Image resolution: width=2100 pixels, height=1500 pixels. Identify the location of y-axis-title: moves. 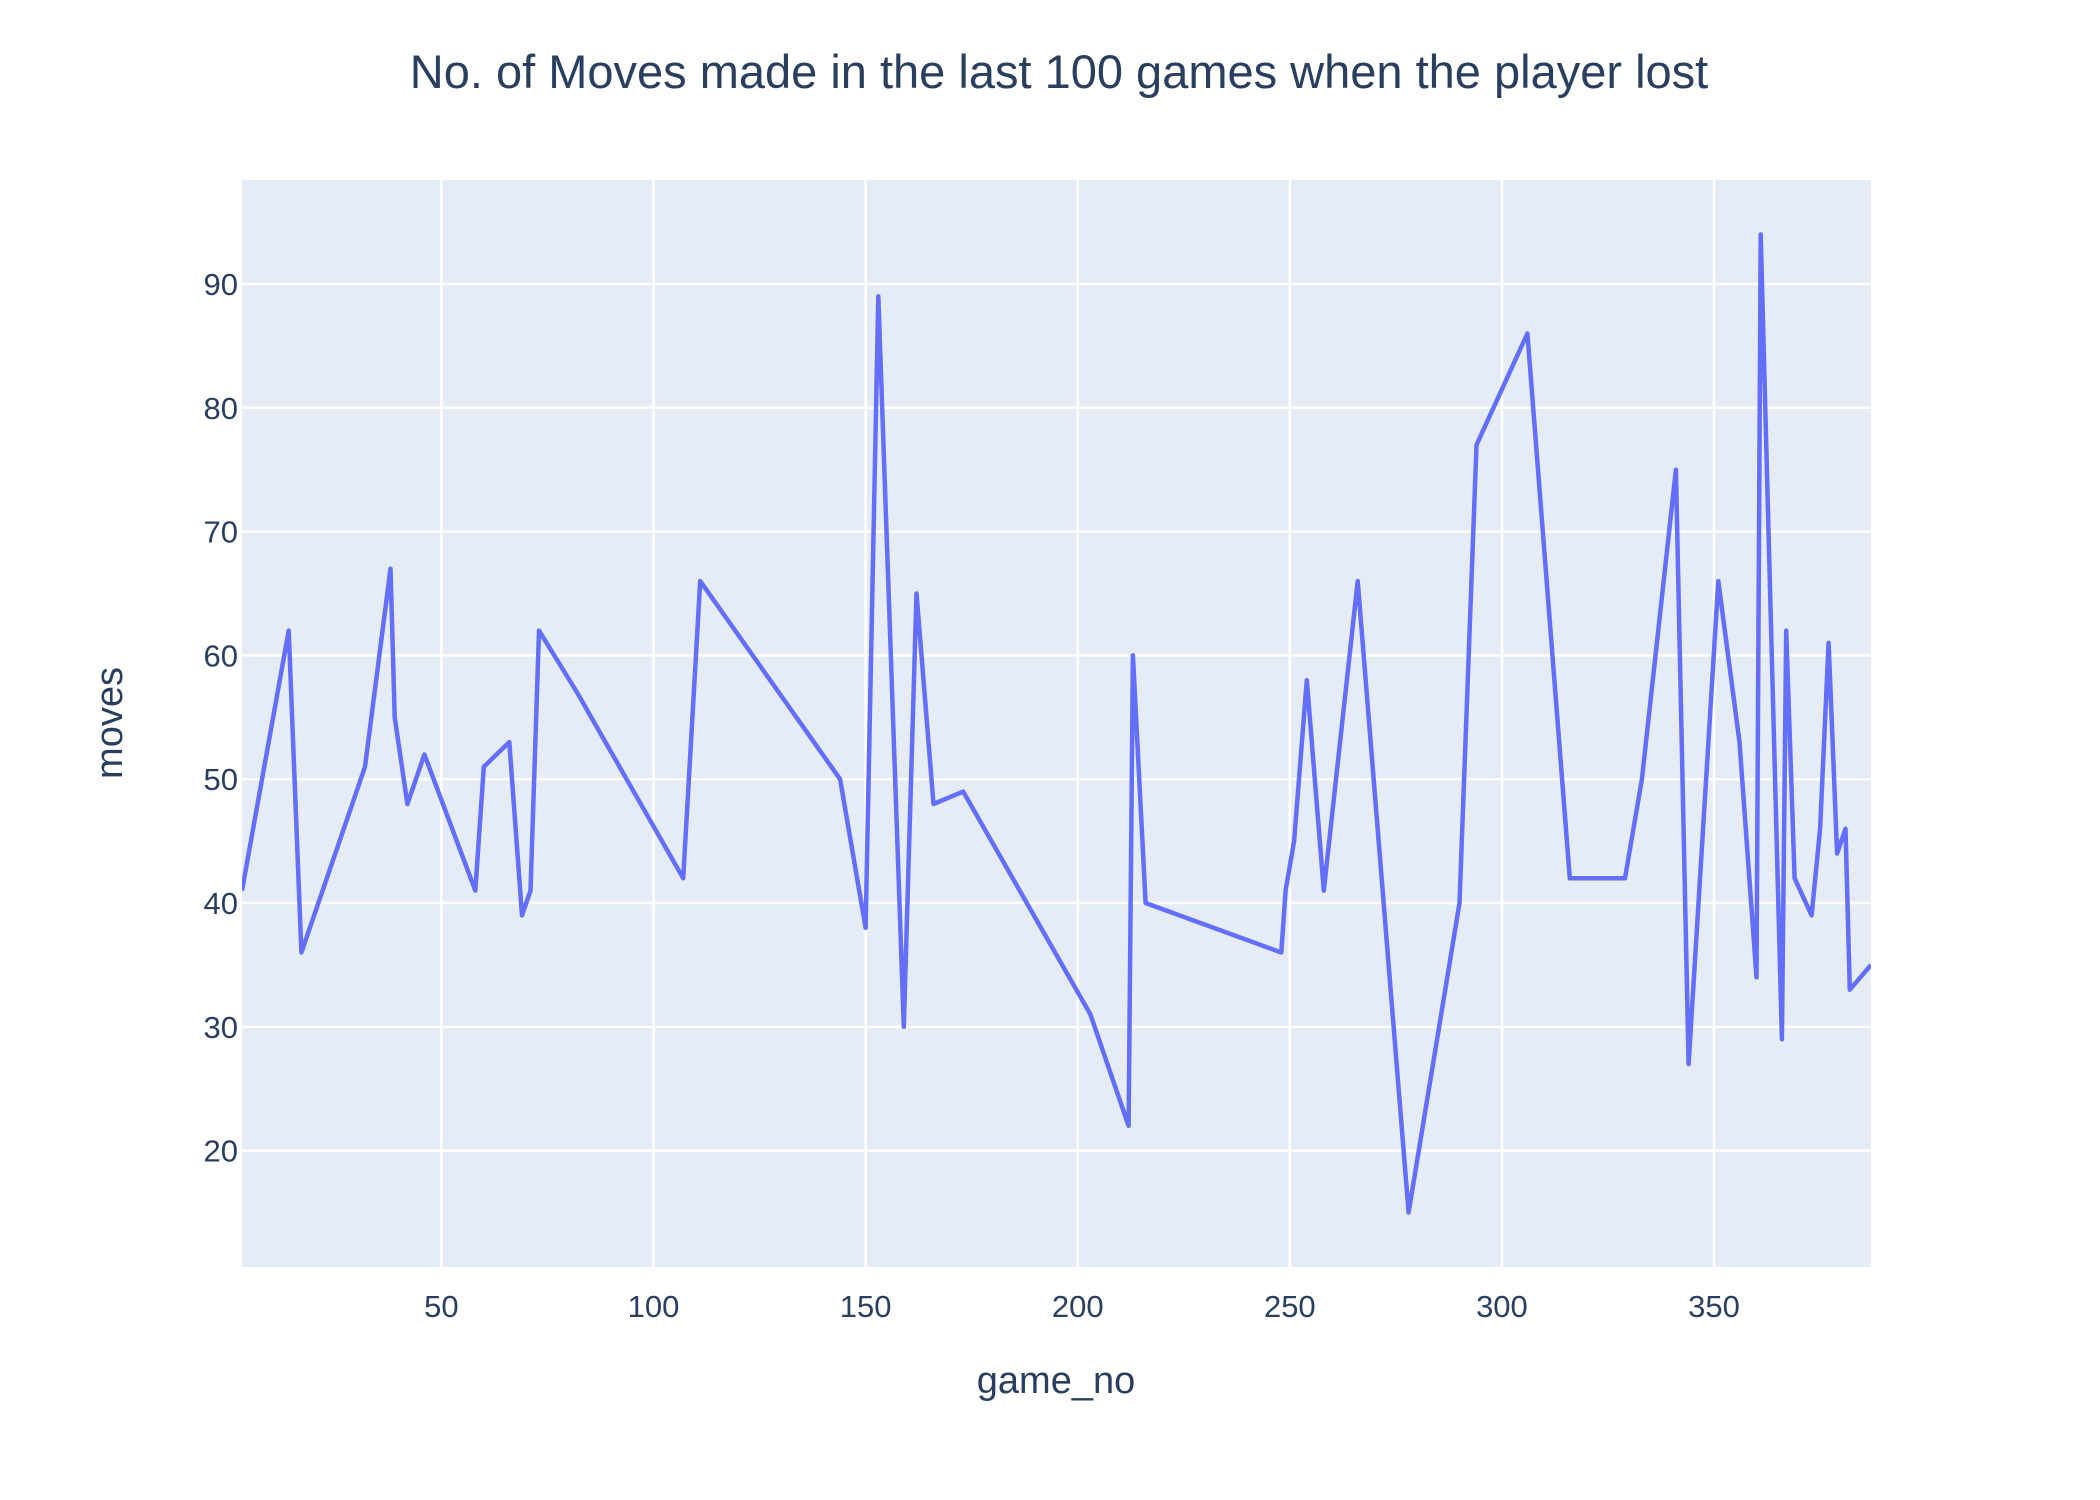
(110, 723).